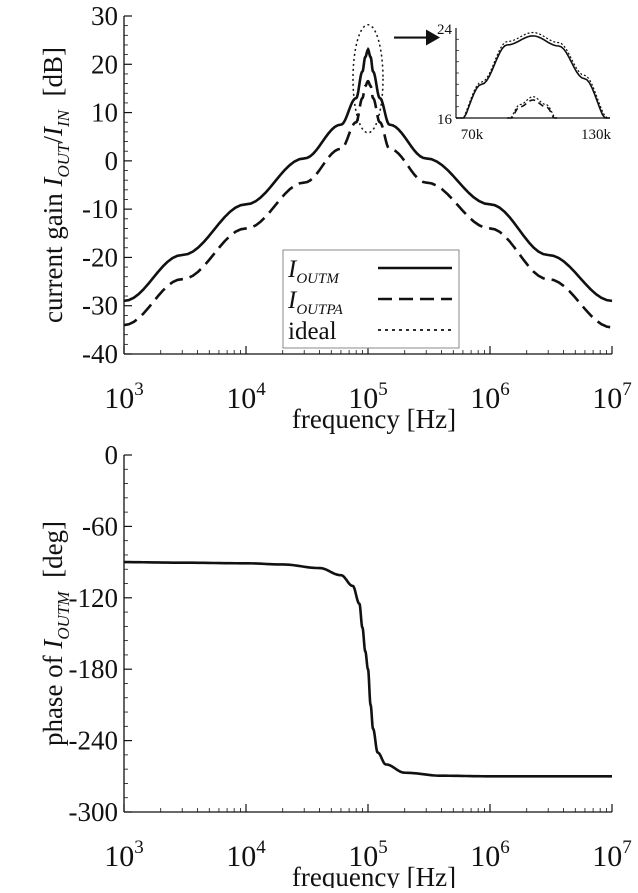 The image size is (638, 893). What do you see at coordinates (104, 16) in the screenshot?
I see `y-tick-label: 30` at bounding box center [104, 16].